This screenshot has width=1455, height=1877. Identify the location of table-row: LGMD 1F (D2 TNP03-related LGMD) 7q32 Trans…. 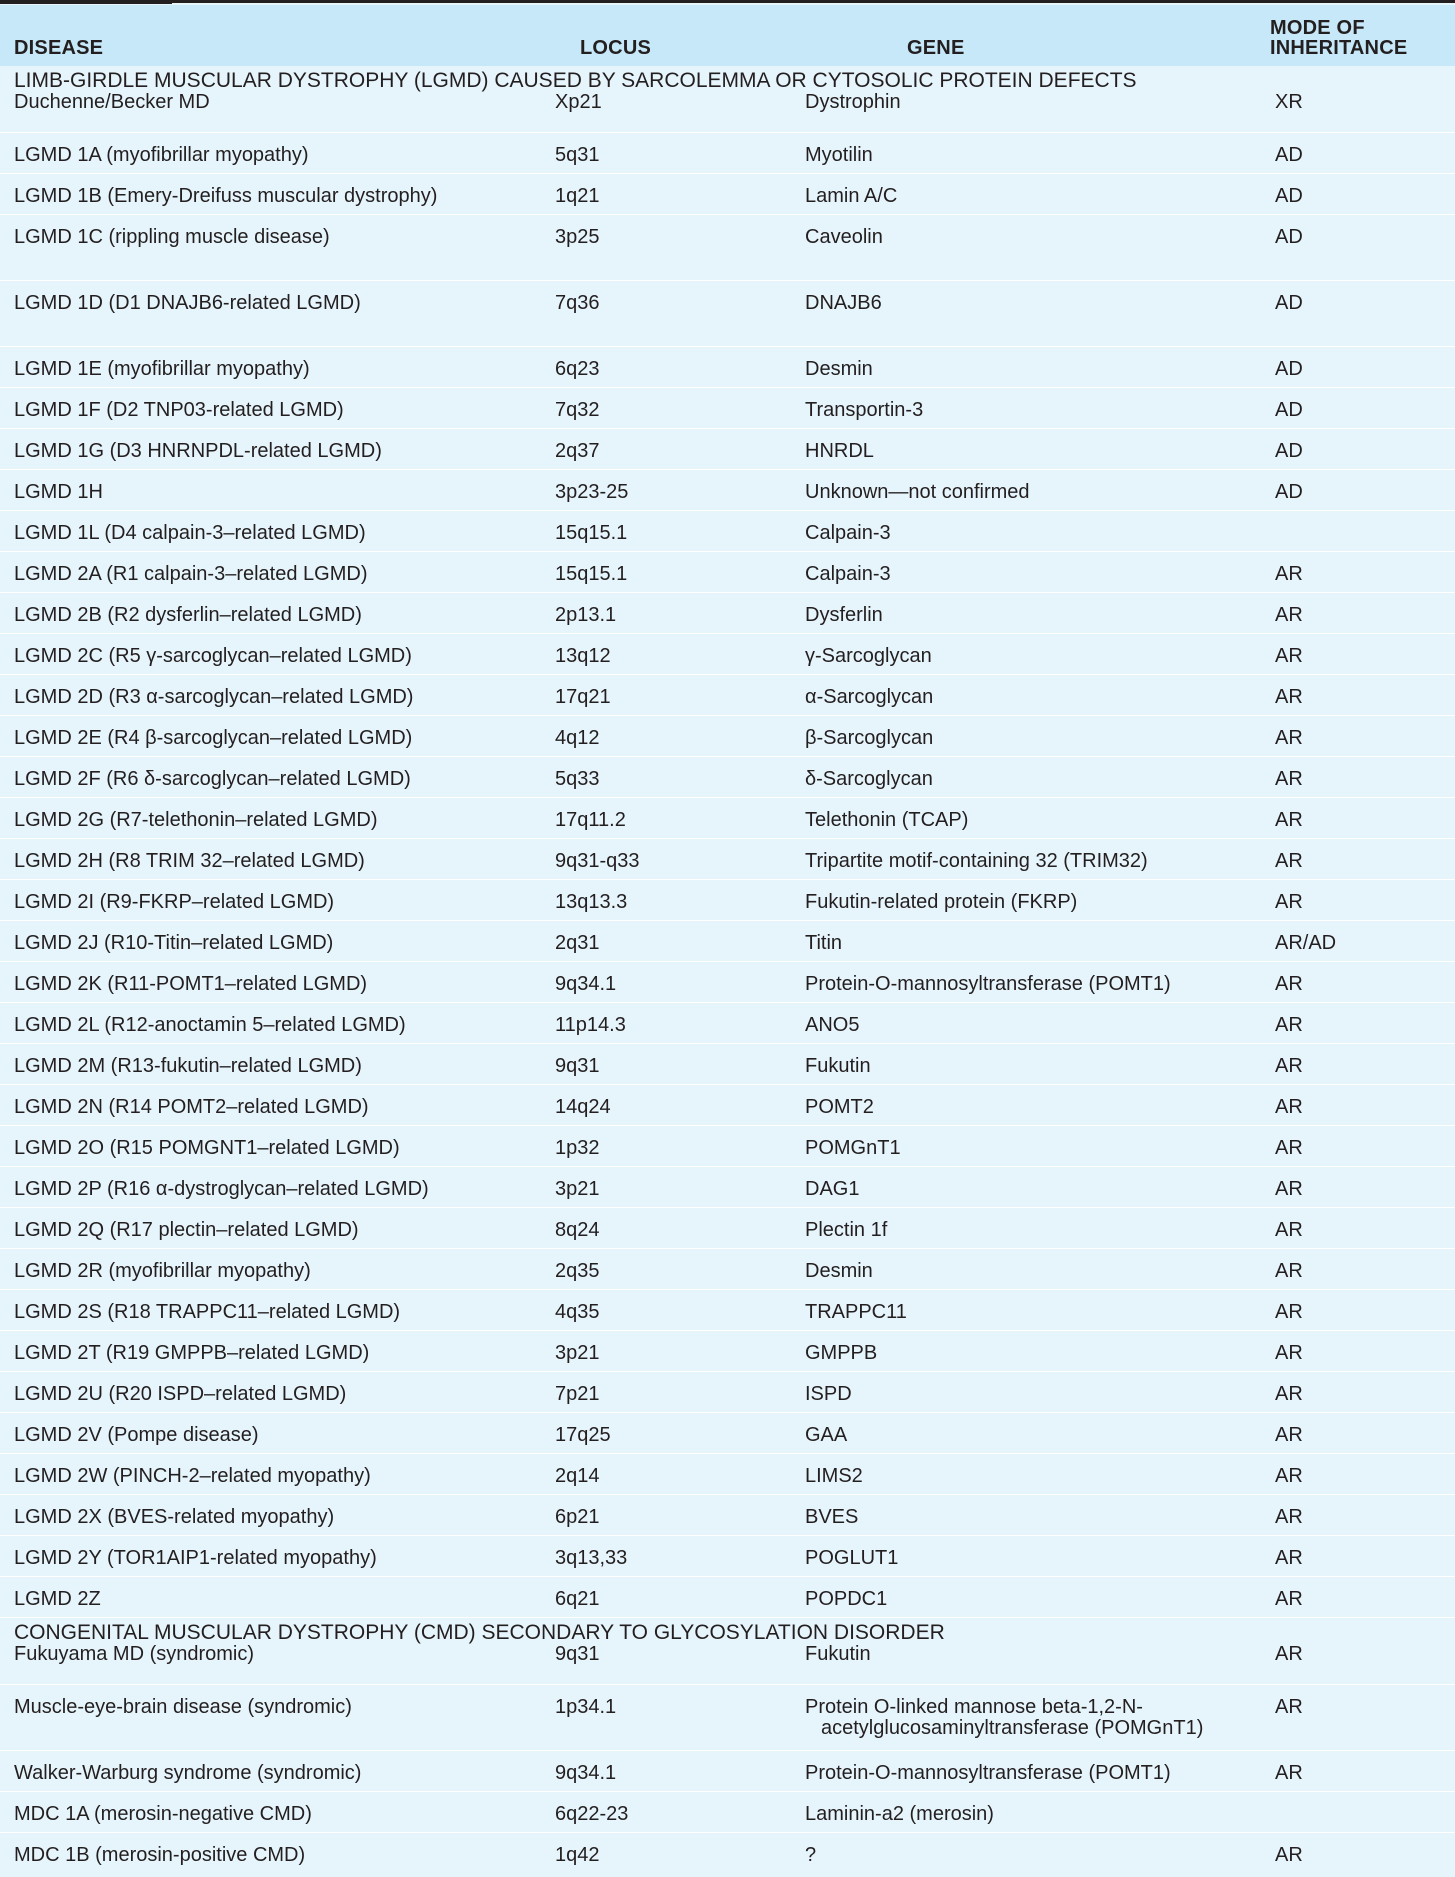
(727, 408).